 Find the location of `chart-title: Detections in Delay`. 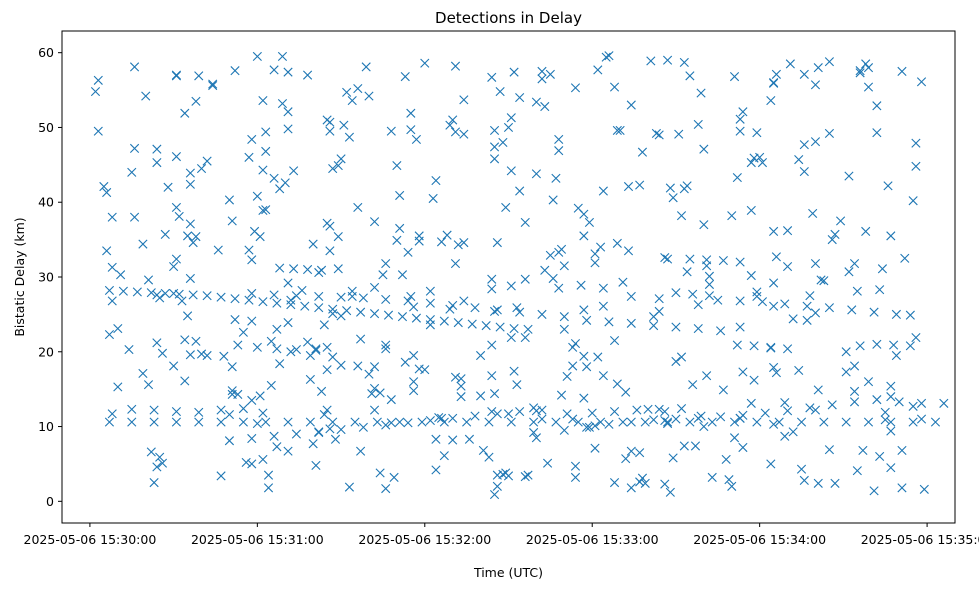

chart-title: Detections in Delay is located at coordinates (508, 18).